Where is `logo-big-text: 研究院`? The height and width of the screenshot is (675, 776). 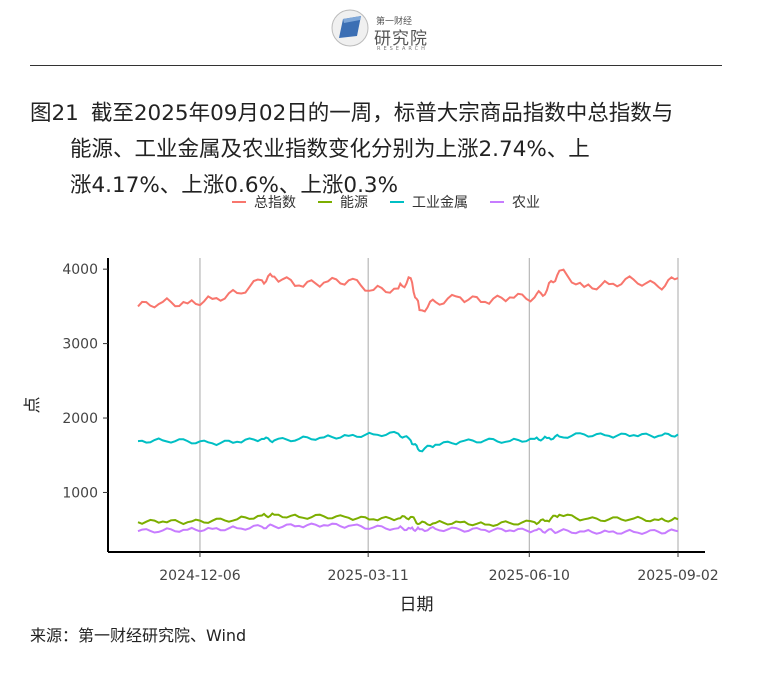
logo-big-text: 研究院 is located at coordinates (401, 39).